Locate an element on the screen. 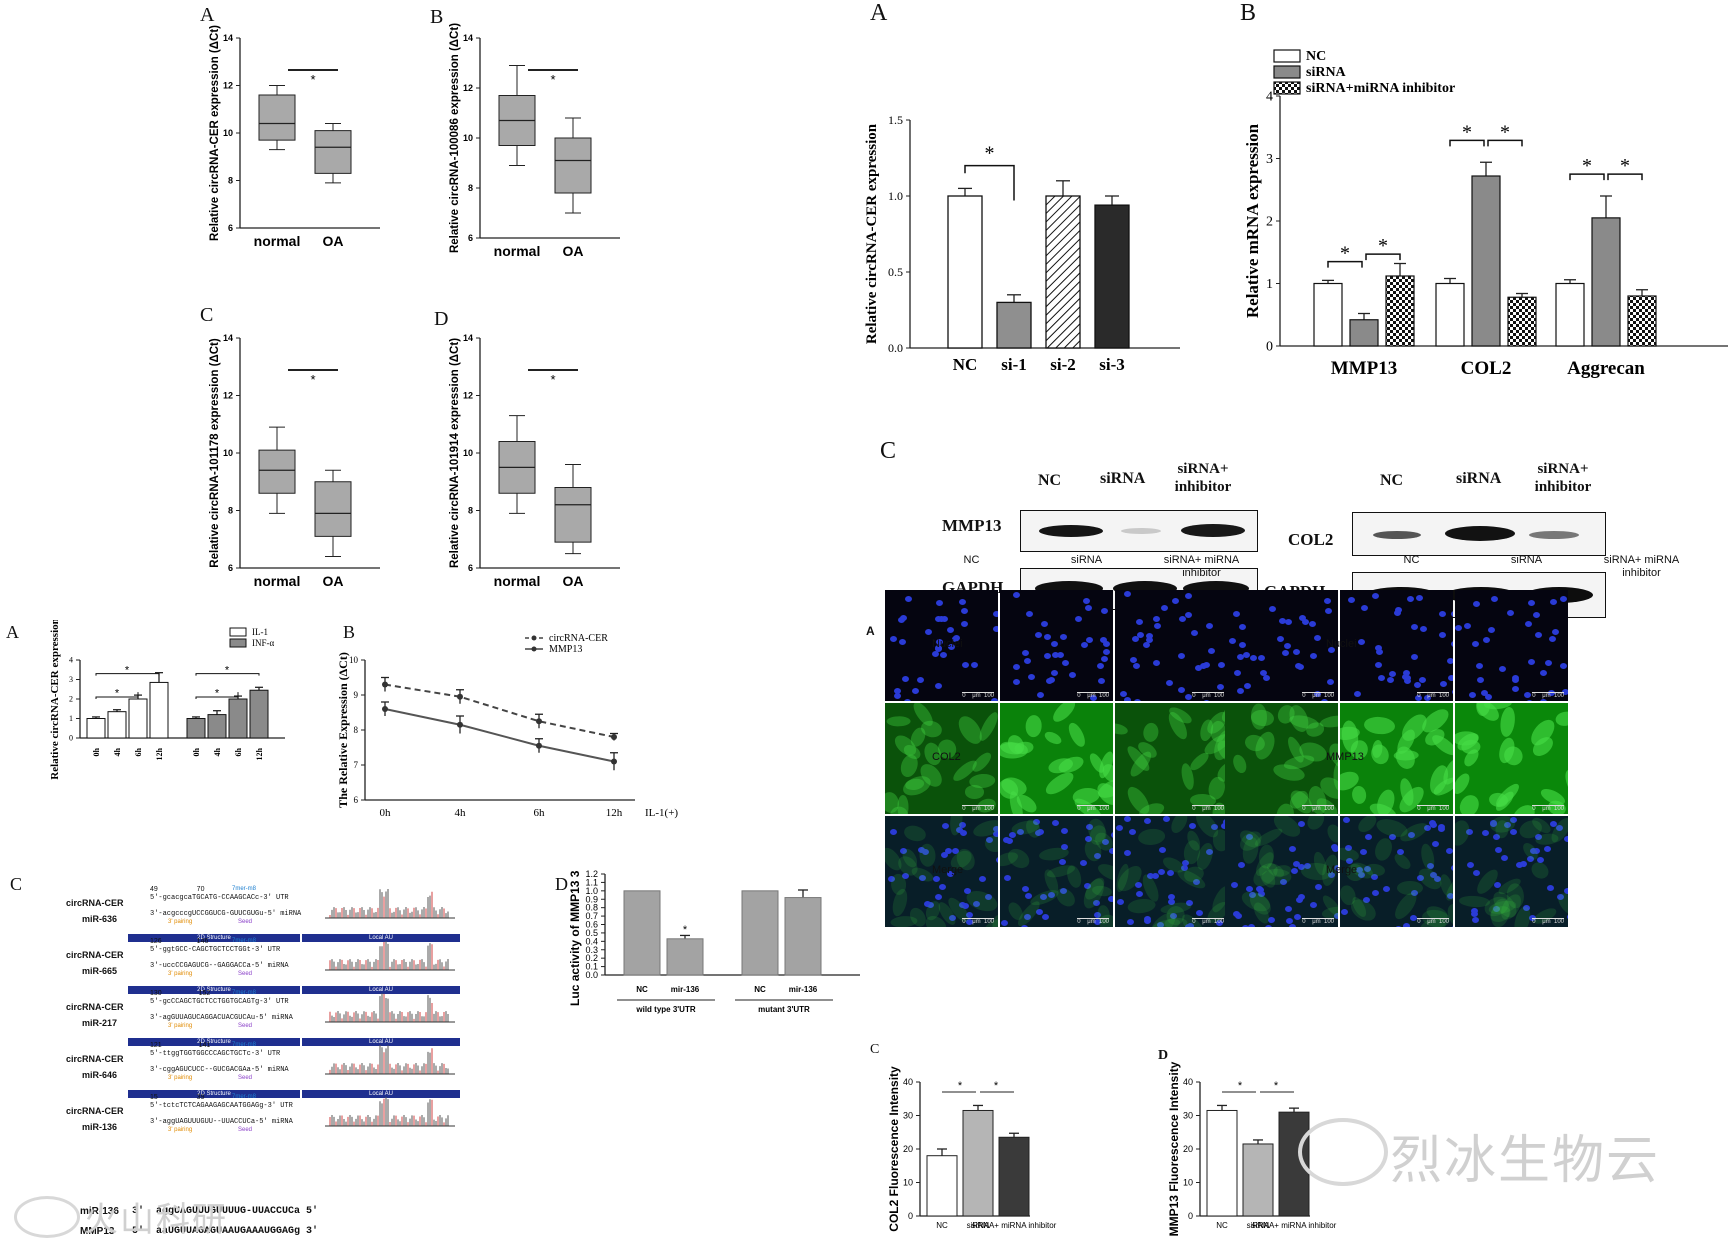 The height and width of the screenshot is (1243, 1731). seed-label: Seed is located at coordinates (245, 922).